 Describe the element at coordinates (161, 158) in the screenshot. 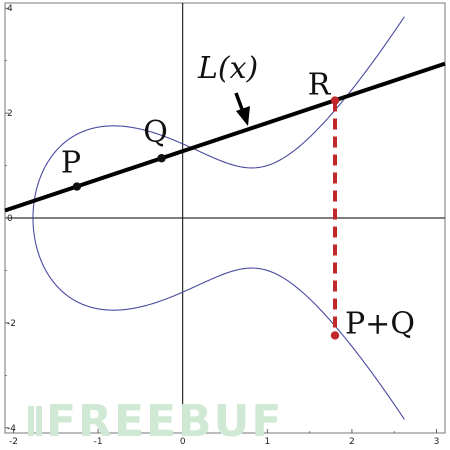

I see `point-q` at that location.